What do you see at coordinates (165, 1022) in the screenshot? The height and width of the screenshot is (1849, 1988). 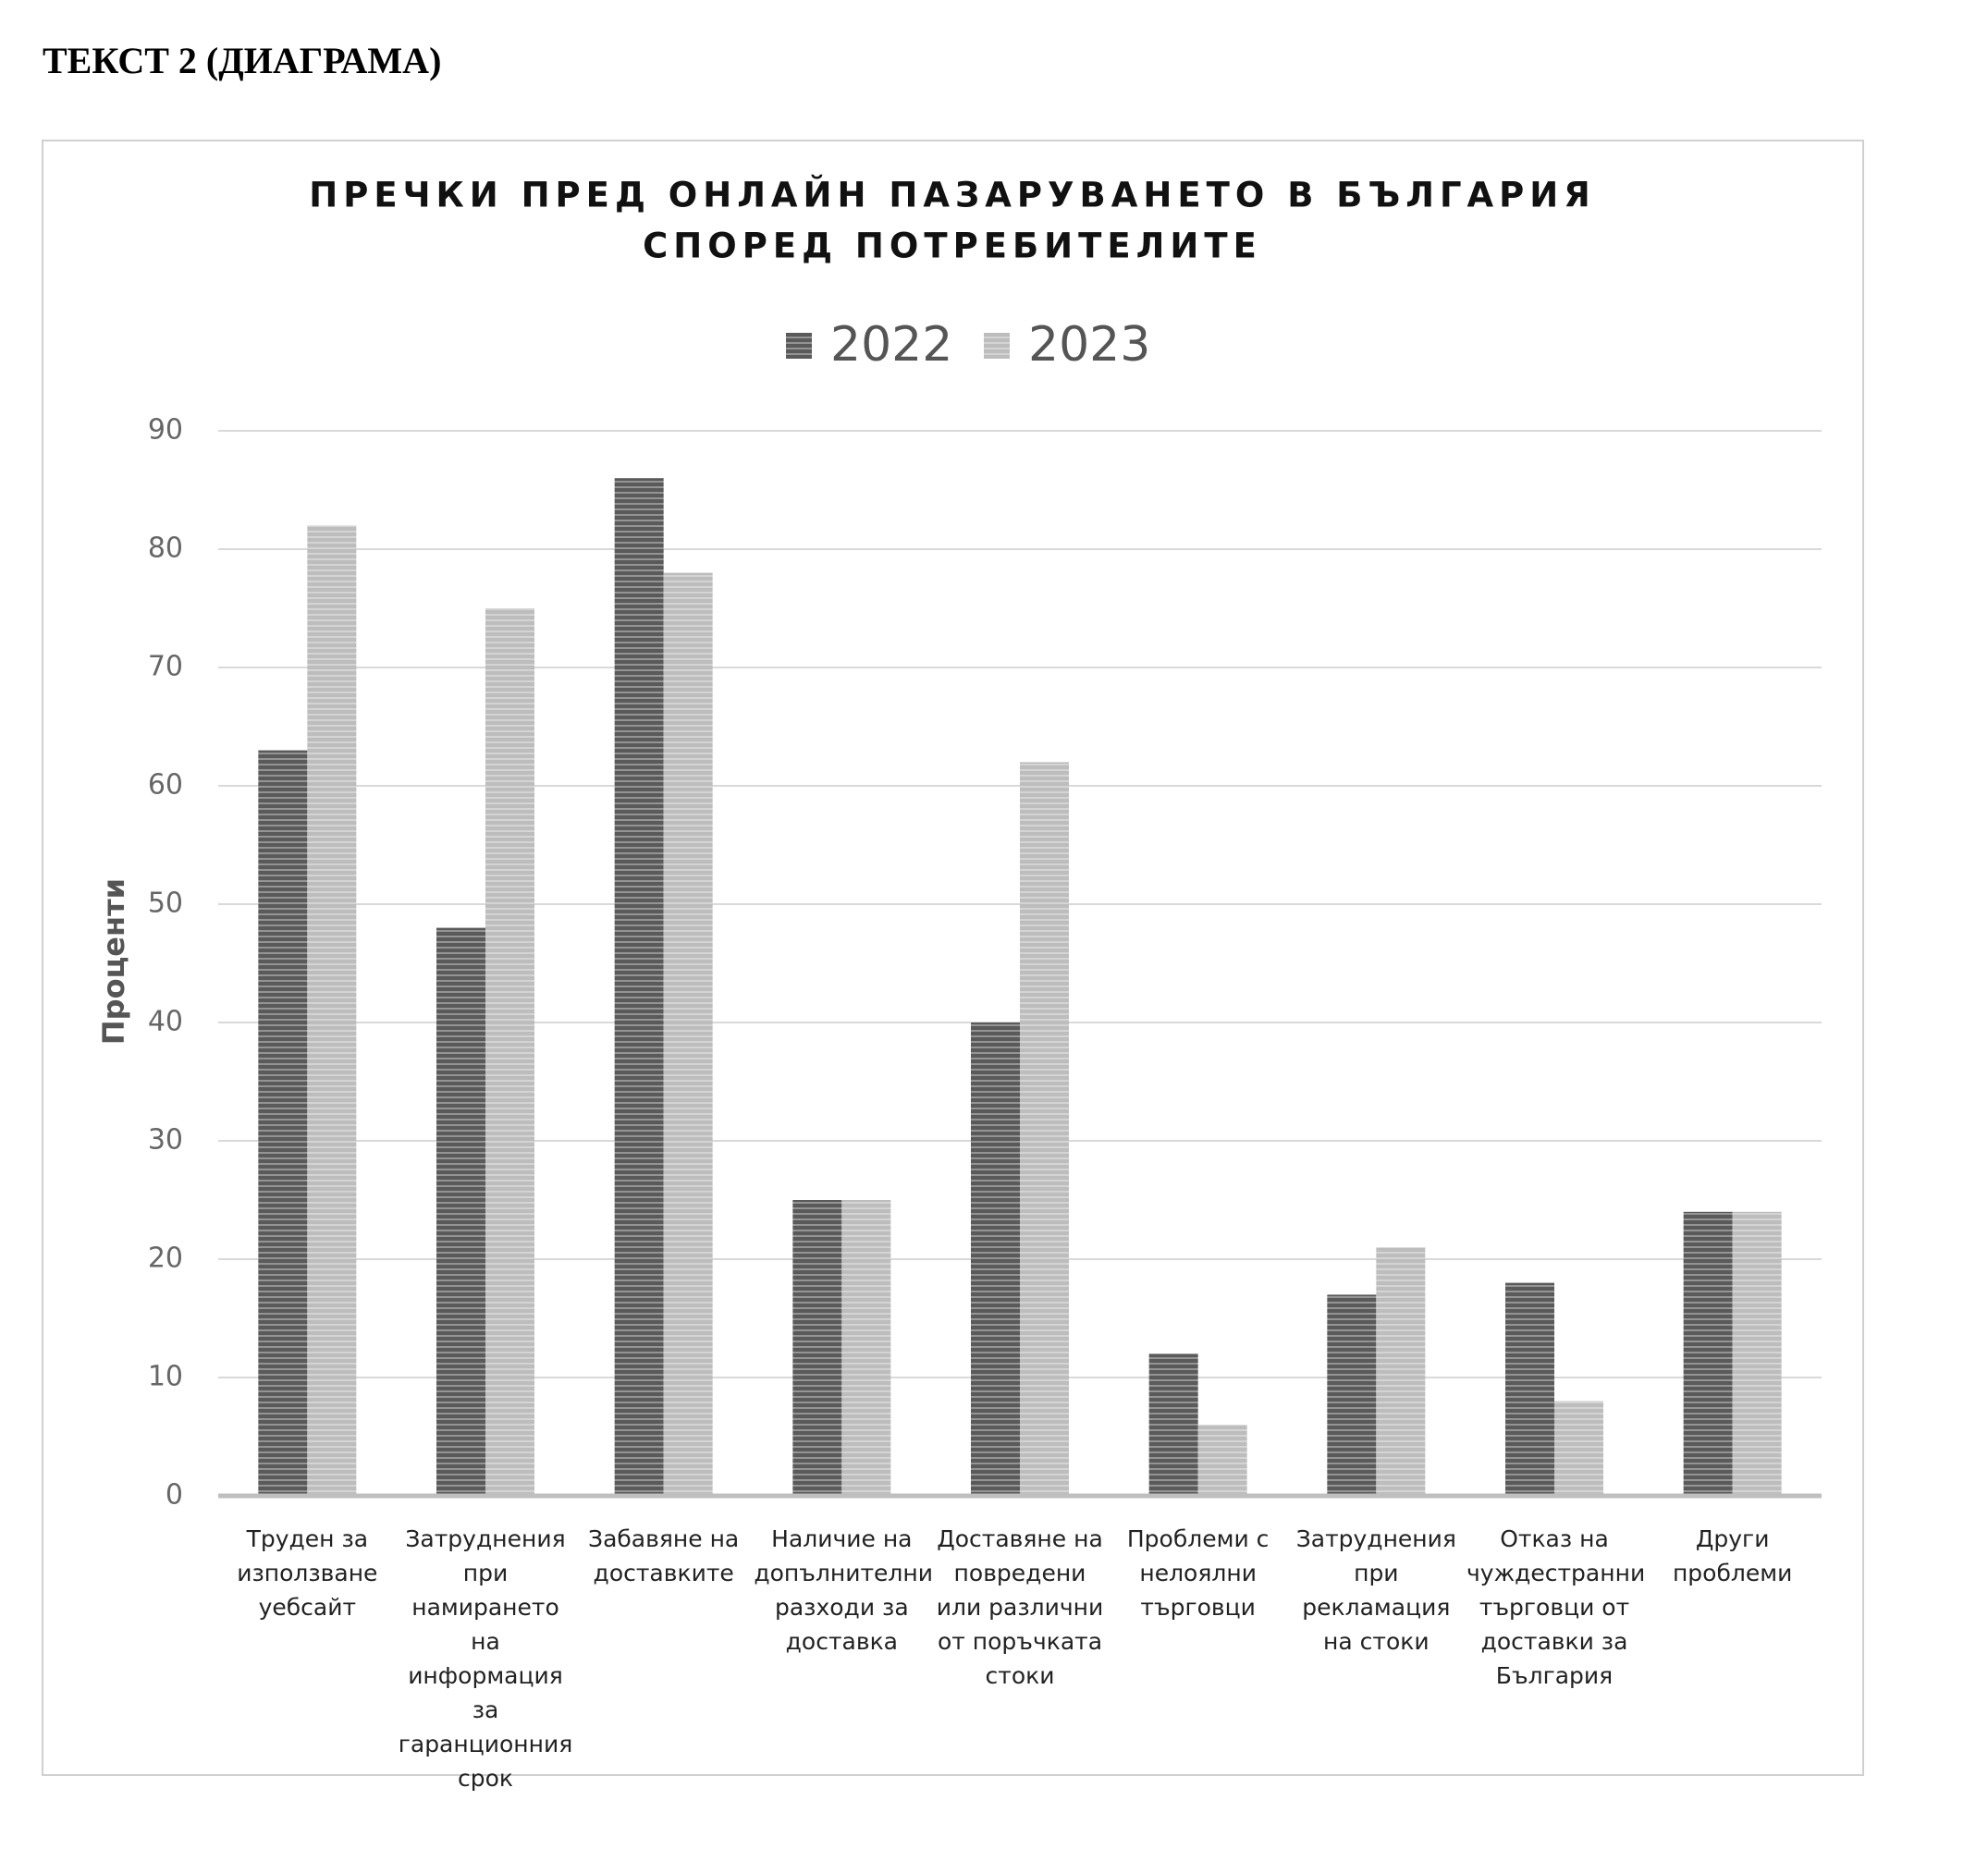 I see `y-tick-label: 40` at bounding box center [165, 1022].